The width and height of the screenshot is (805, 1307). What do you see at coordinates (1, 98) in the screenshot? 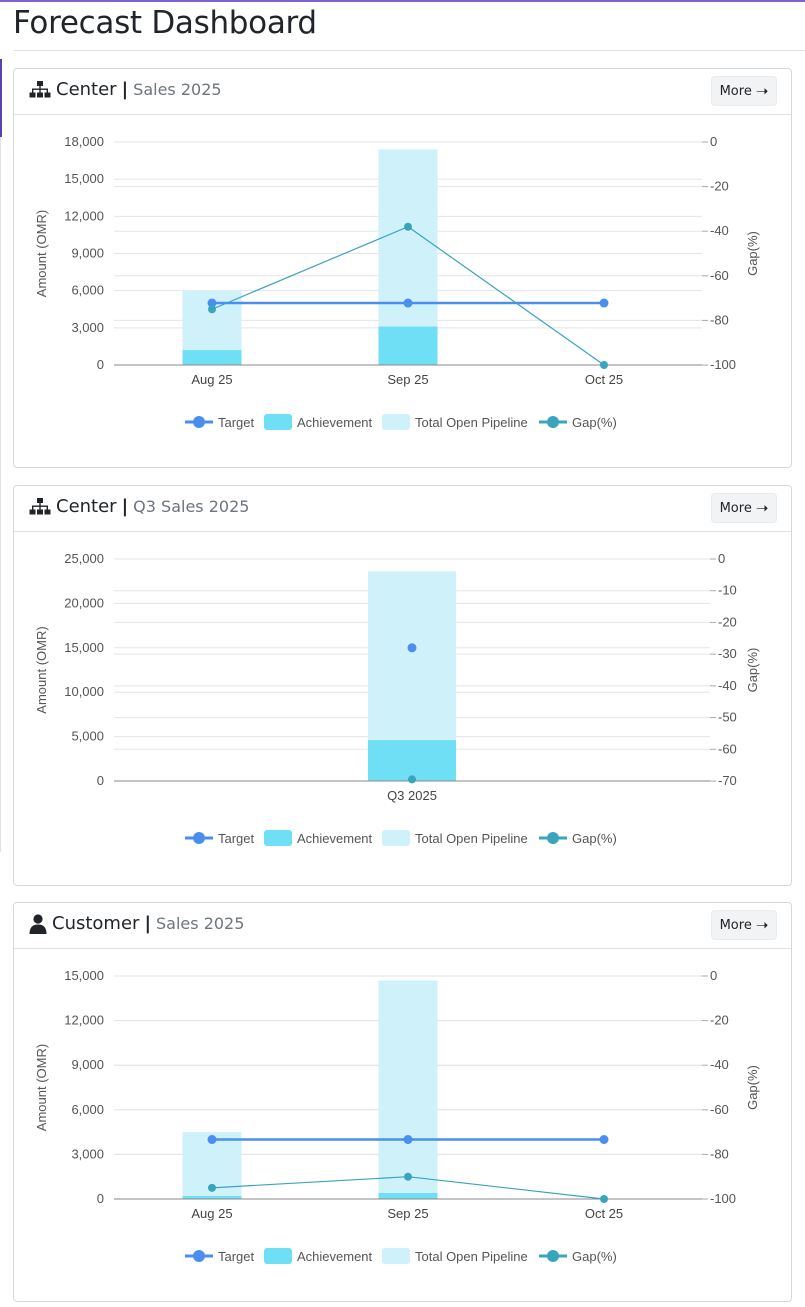
I see `sidebar-edge` at bounding box center [1, 98].